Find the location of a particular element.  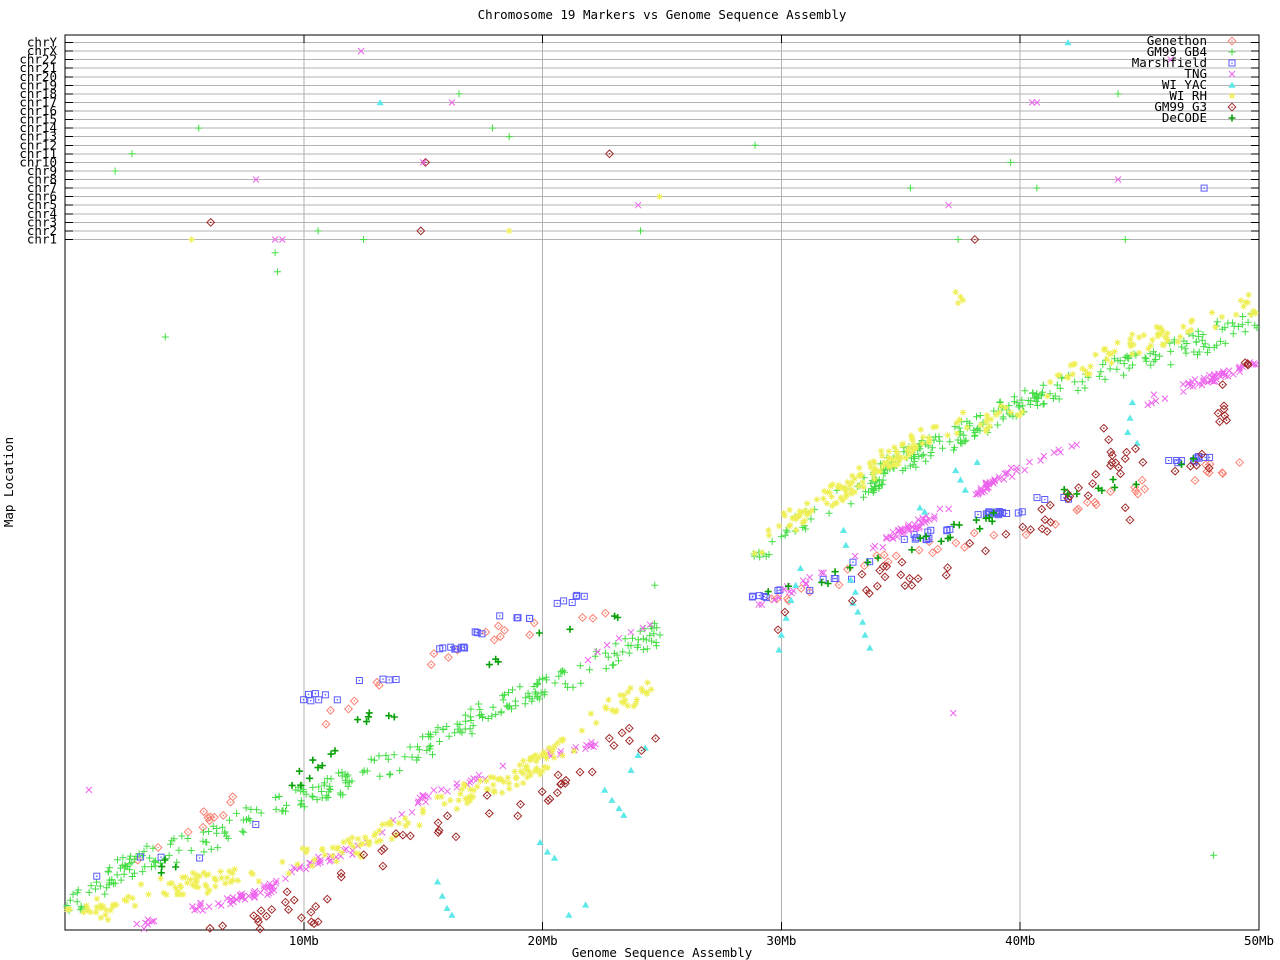

legend-symbol-rh is located at coordinates (1232, 96).